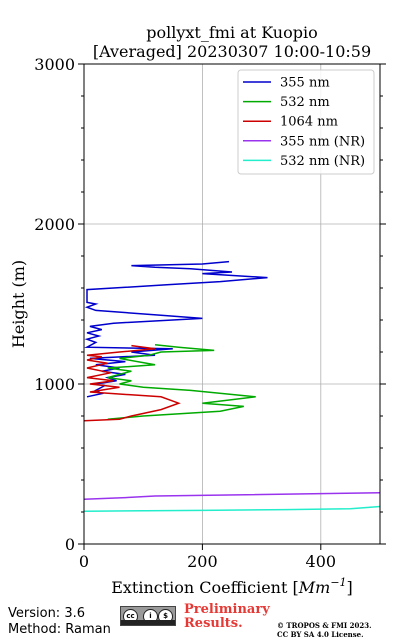 Image resolution: width=400 pixels, height=640 pixels. What do you see at coordinates (59, 629) in the screenshot?
I see `method-label: Method: Raman` at bounding box center [59, 629].